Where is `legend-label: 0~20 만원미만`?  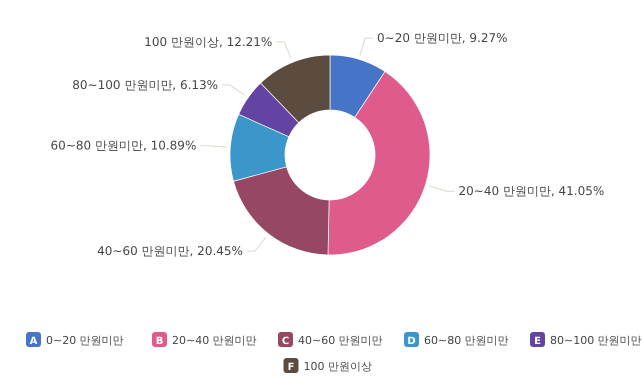
legend-label: 0~20 만원미만 is located at coordinates (85, 340).